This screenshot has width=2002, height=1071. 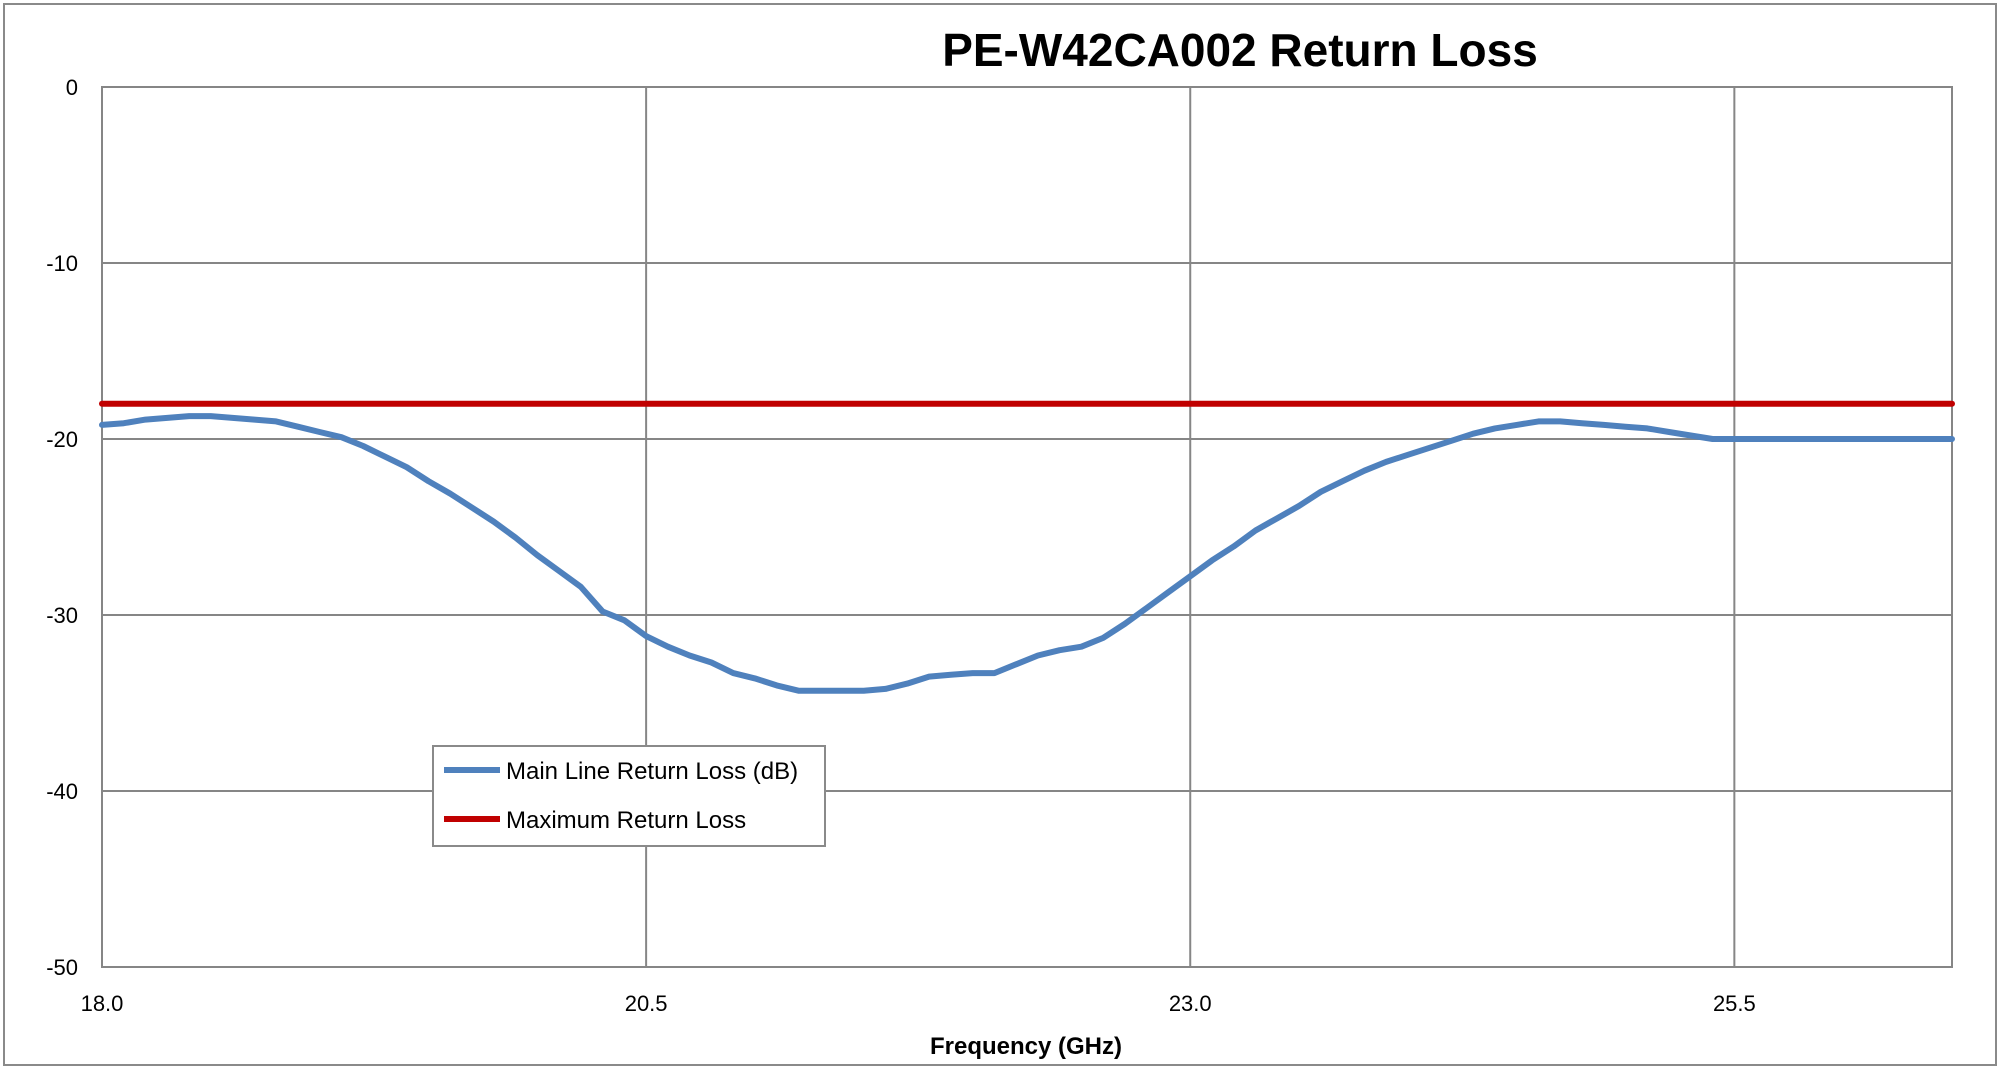 What do you see at coordinates (102, 1003) in the screenshot?
I see `x-tick-label: 18.0` at bounding box center [102, 1003].